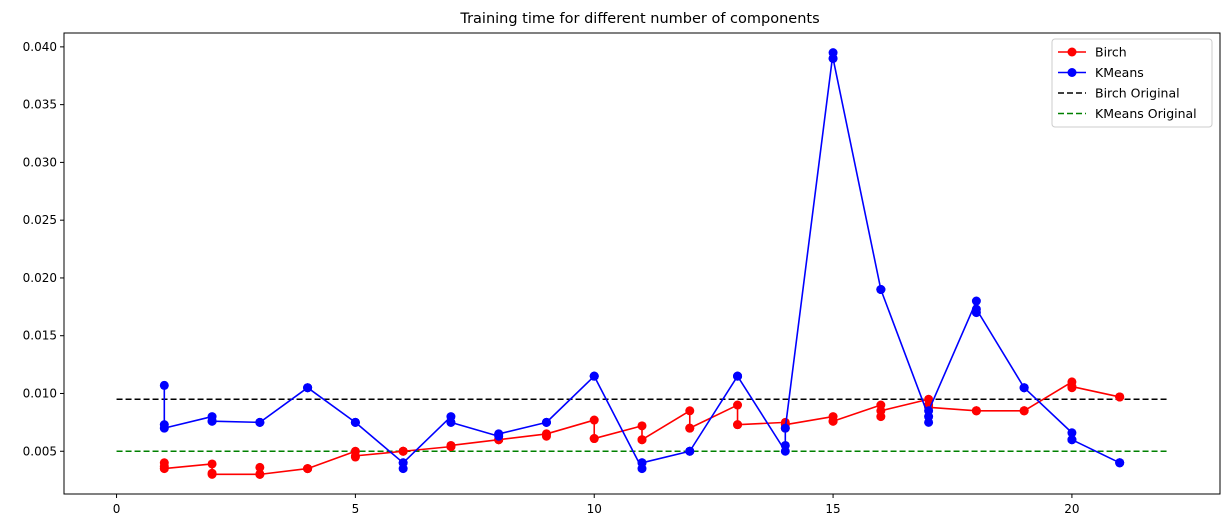  I want to click on y-tick-label: 0.035, so click(40, 105).